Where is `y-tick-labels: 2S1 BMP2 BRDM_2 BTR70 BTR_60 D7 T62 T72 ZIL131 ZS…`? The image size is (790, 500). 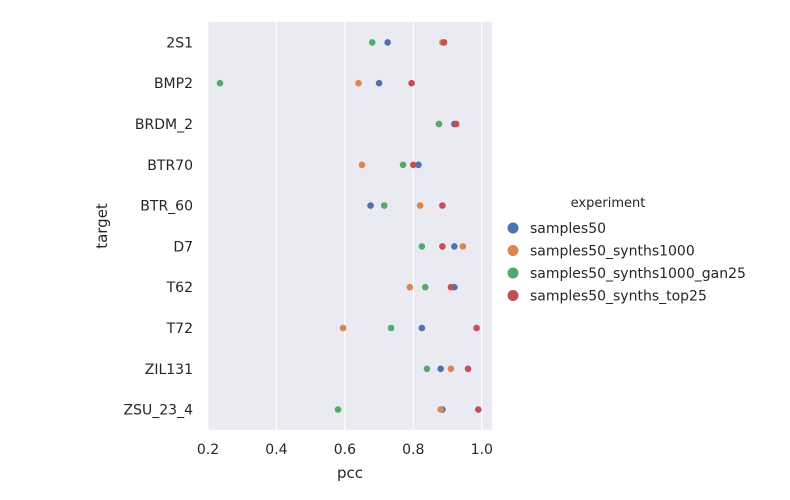
y-tick-labels: 2S1 BMP2 BRDM_2 BTR70 BTR_60 D7 T62 T72 ZIL131 ZS… is located at coordinates (159, 226).